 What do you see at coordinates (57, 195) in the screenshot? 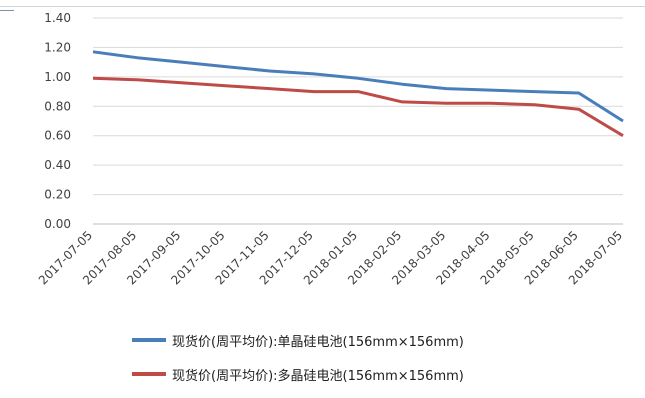
I see `y-tick-label: 0.20` at bounding box center [57, 195].